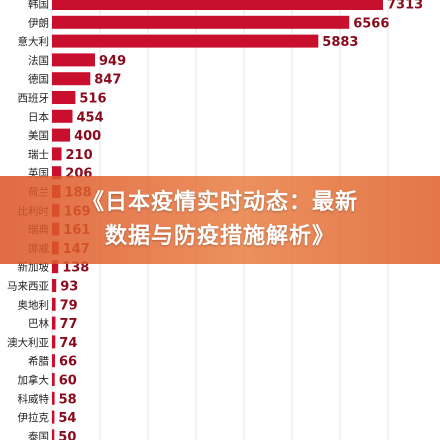 This screenshot has width=440, height=440. I want to click on value-label: 79, so click(69, 305).